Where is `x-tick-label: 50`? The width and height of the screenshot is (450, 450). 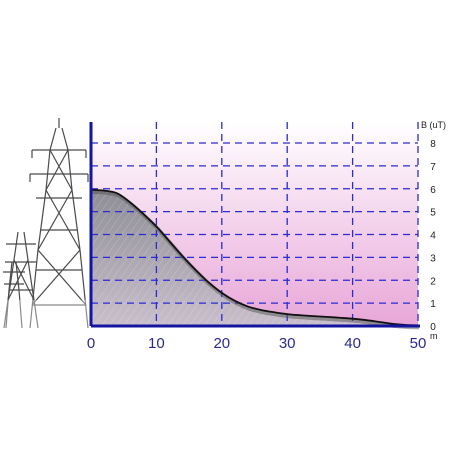
x-tick-label: 50 is located at coordinates (418, 343).